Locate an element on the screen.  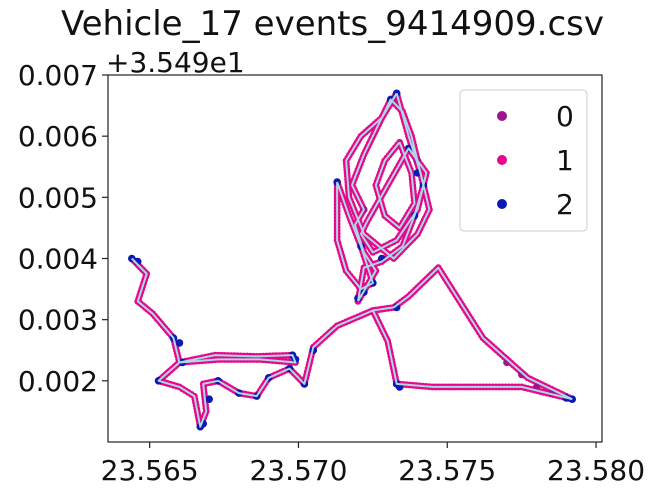
x-tick-label: 23.565 is located at coordinates (150, 470).